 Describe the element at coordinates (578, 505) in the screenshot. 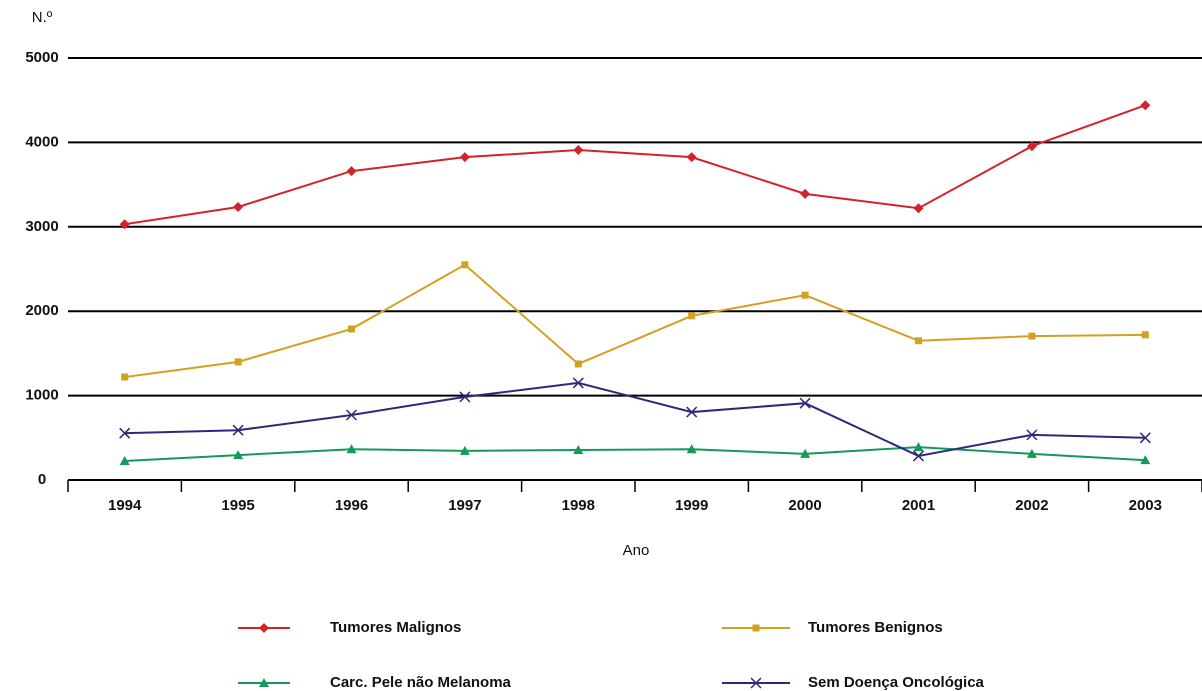

I see `x-tick-label: 1998` at that location.